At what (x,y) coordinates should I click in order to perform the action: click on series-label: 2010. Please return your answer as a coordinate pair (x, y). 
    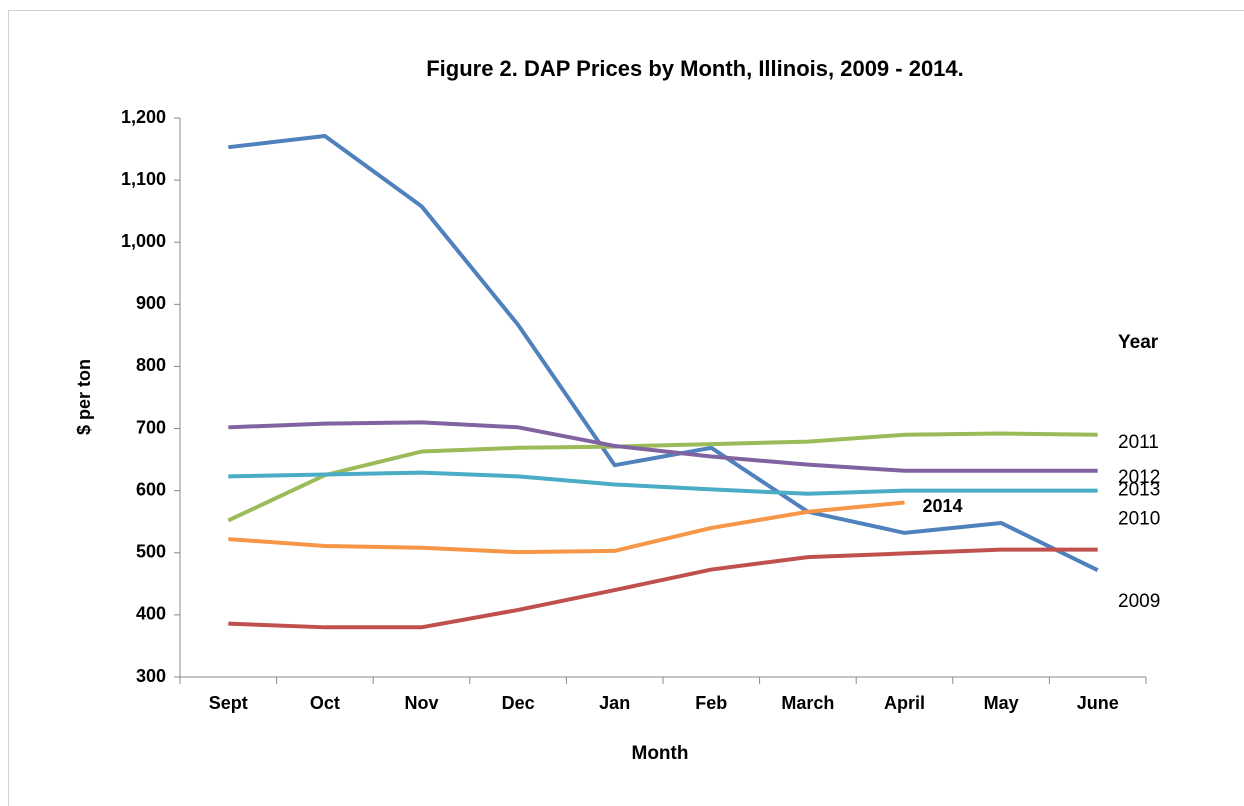
    Looking at the image, I should click on (1139, 519).